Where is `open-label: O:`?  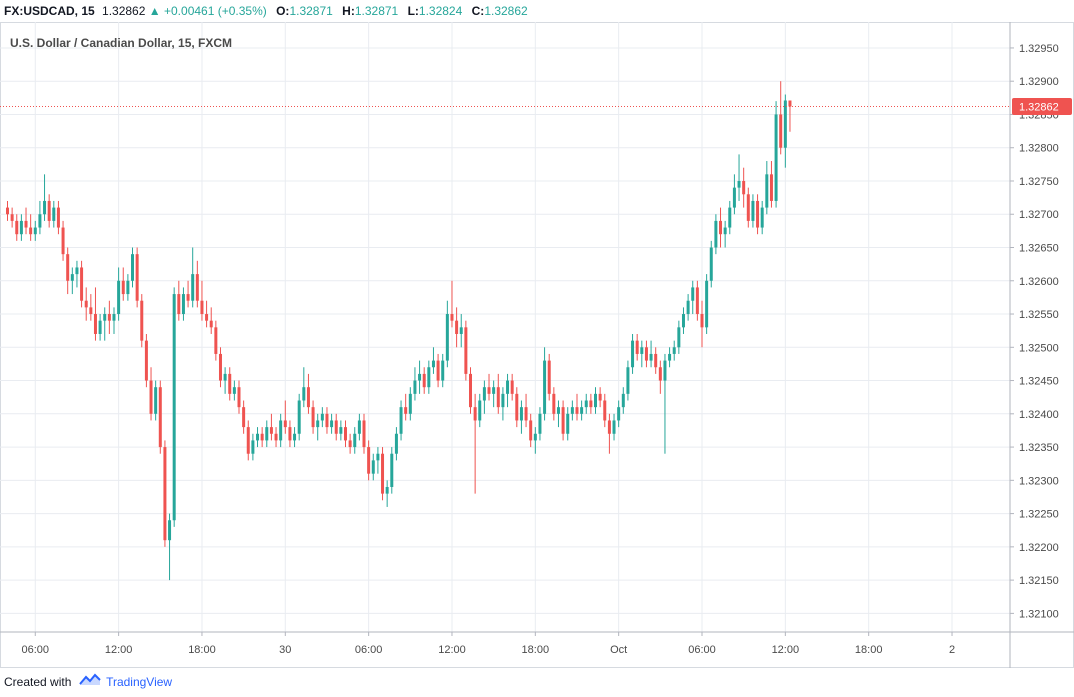 open-label: O: is located at coordinates (283, 11).